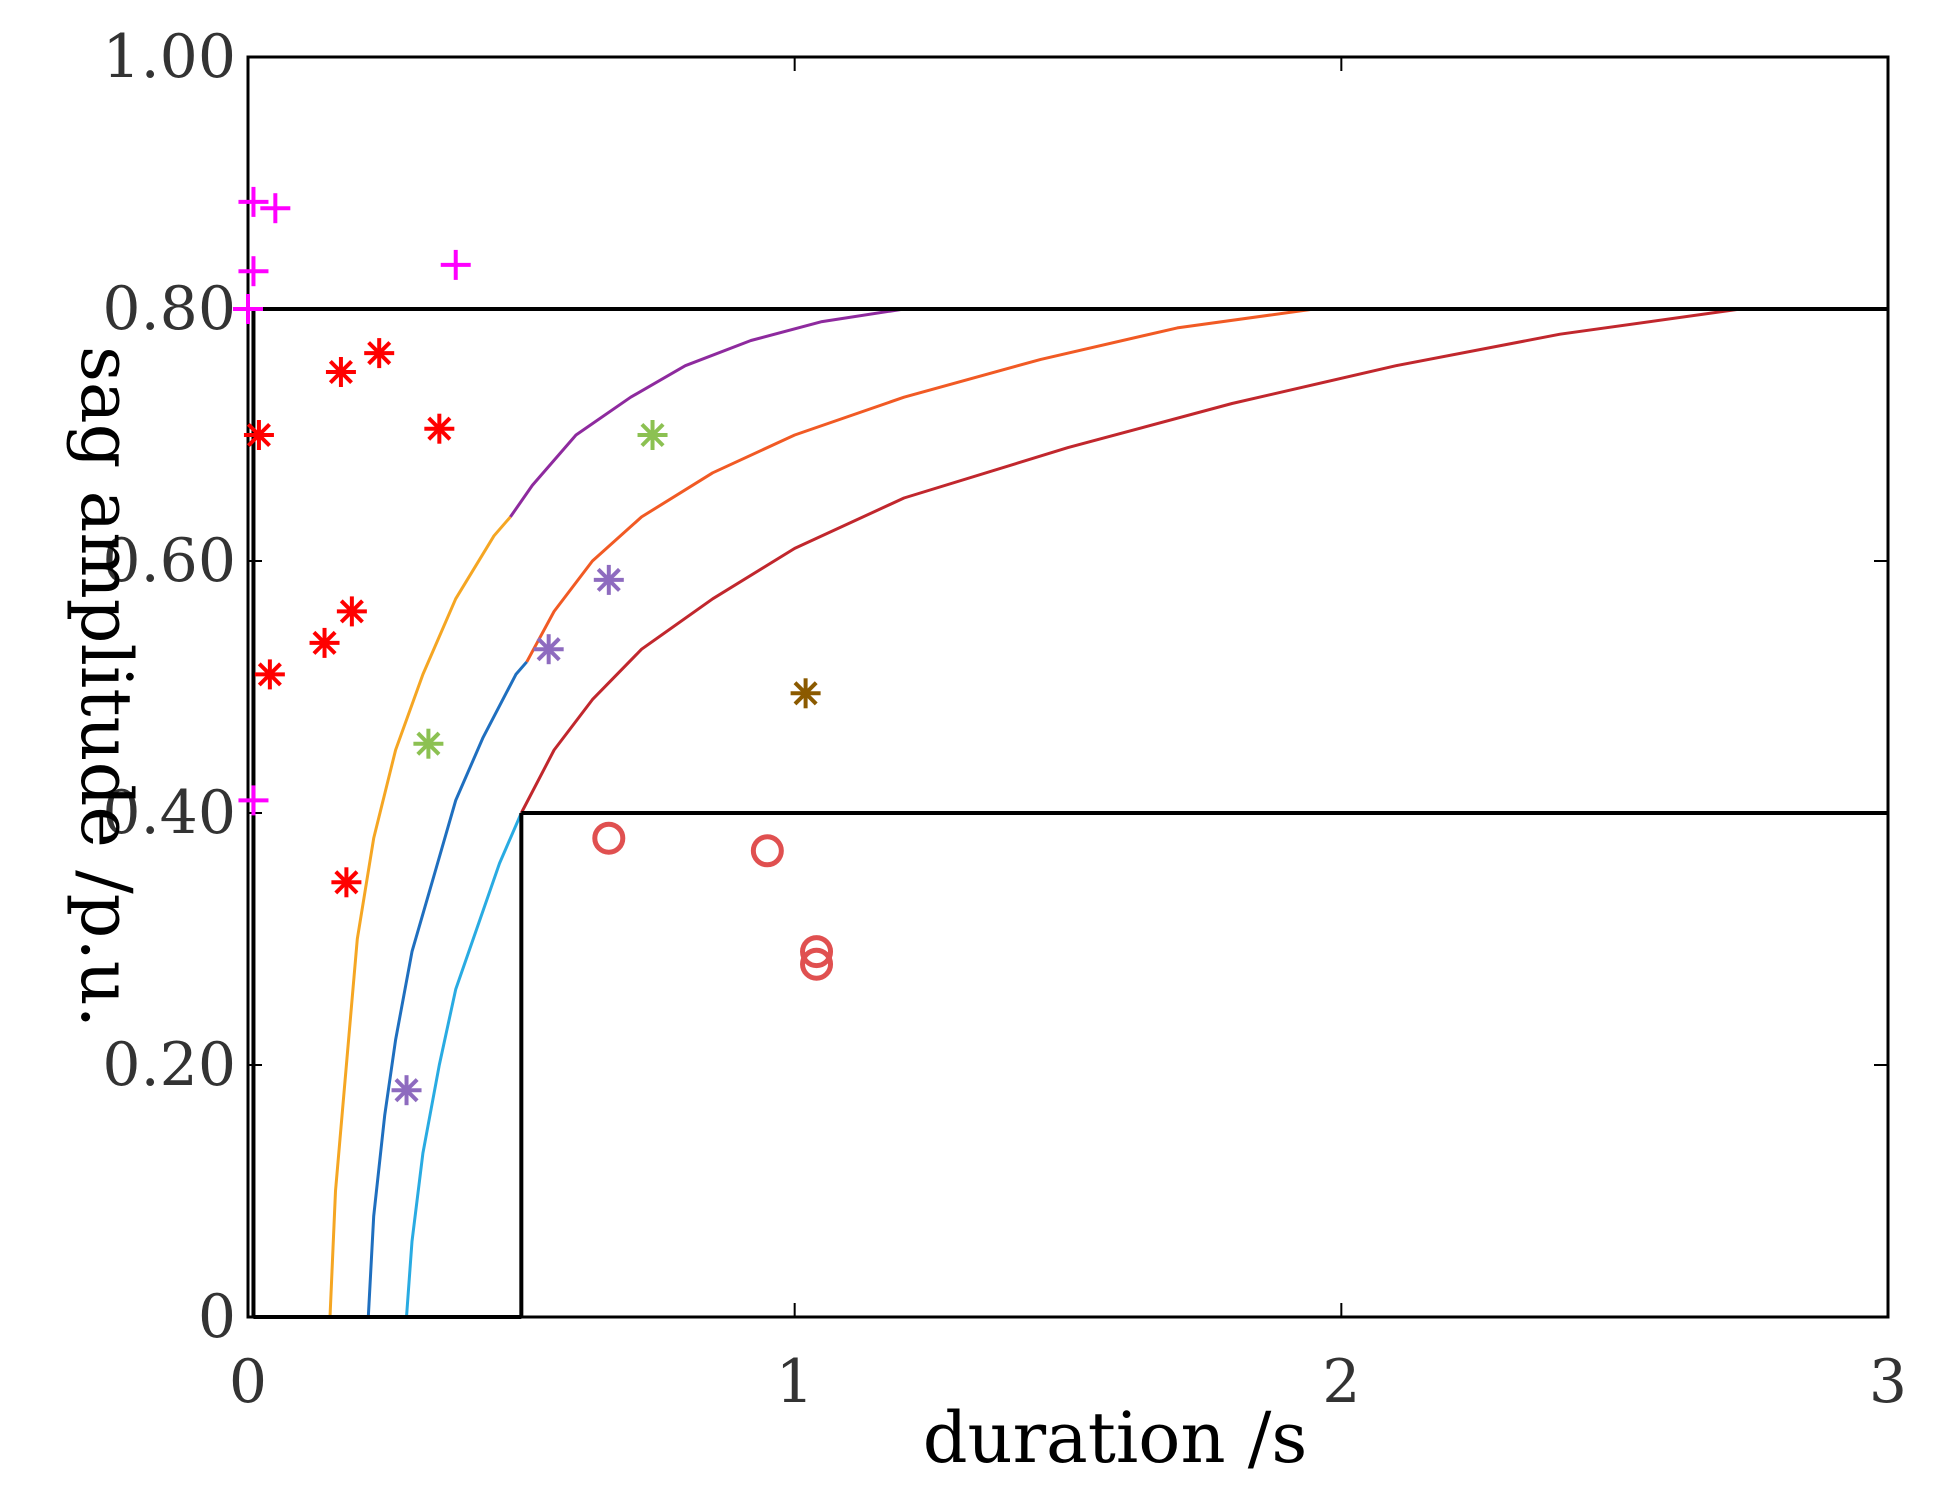 The width and height of the screenshot is (1948, 1506). Describe the element at coordinates (717, 412) in the screenshot. I see `curve-purple` at that location.